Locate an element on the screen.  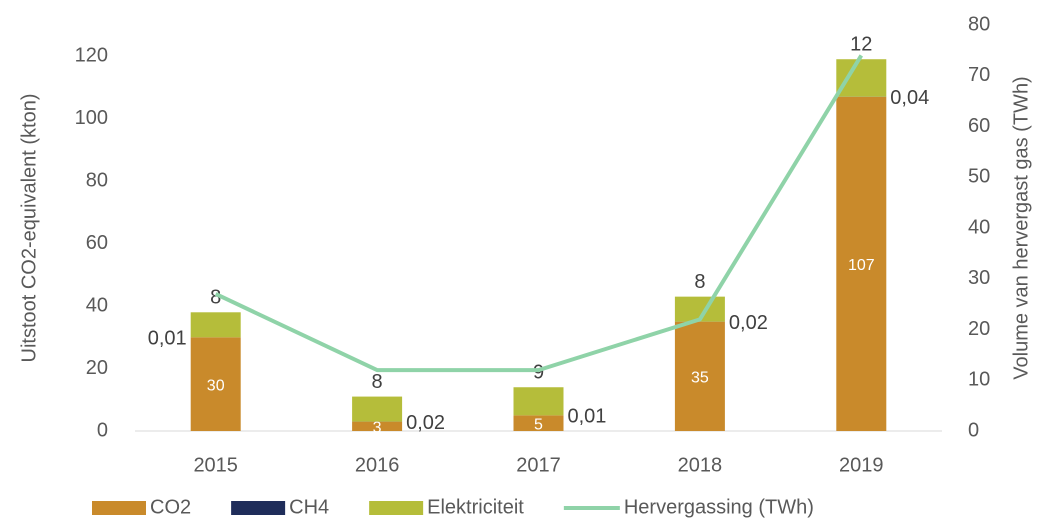
y2-tick-label: 20 is located at coordinates (979, 329).